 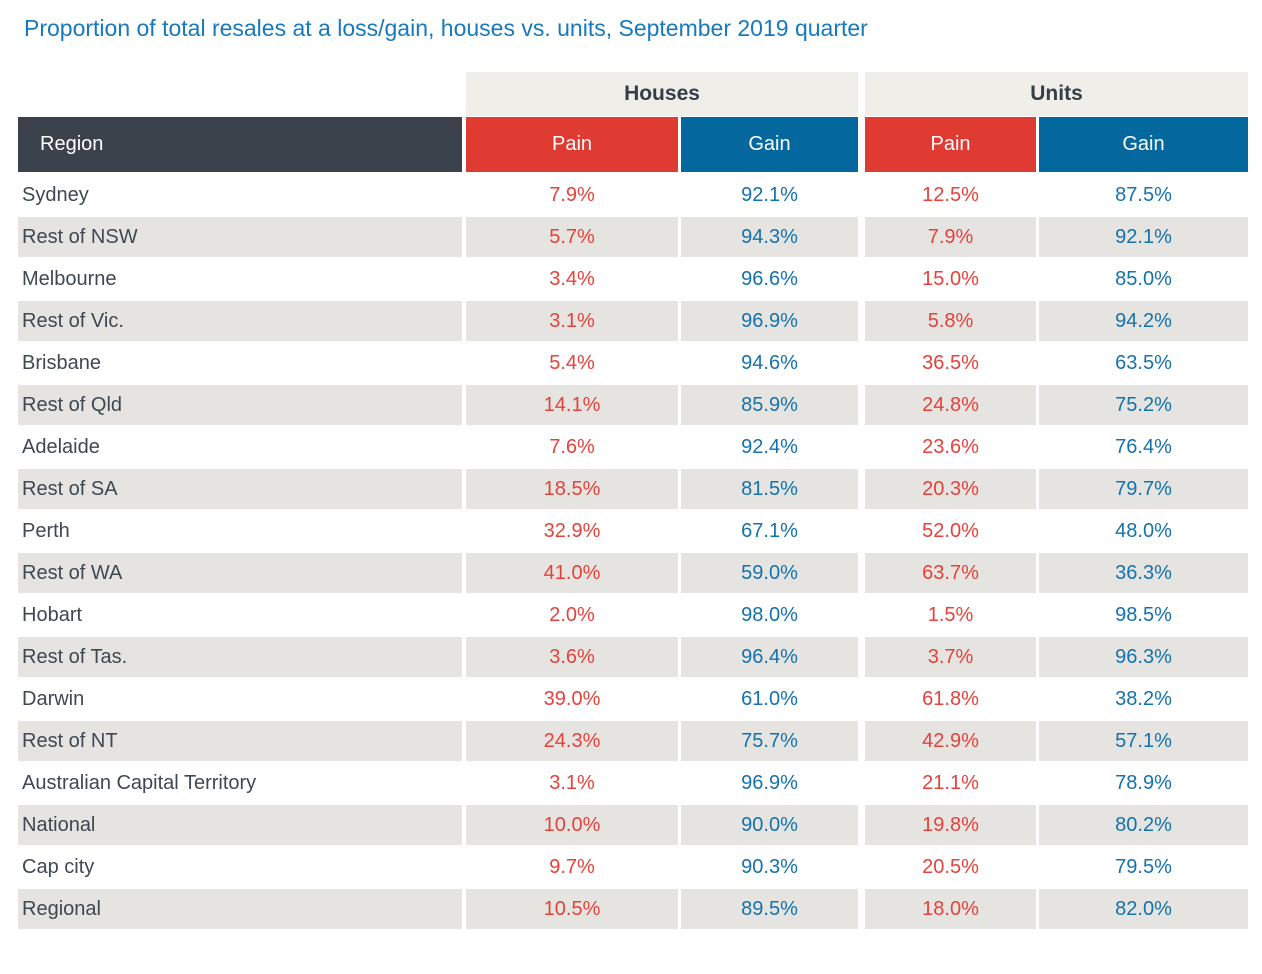 I want to click on units-pain-cell: 5.8%, so click(x=950, y=321).